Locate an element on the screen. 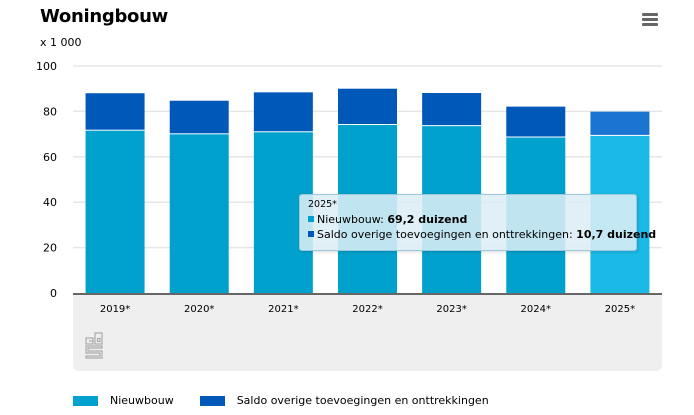 The image size is (694, 415). tooltip-swatch-nieuwbouw is located at coordinates (311, 219).